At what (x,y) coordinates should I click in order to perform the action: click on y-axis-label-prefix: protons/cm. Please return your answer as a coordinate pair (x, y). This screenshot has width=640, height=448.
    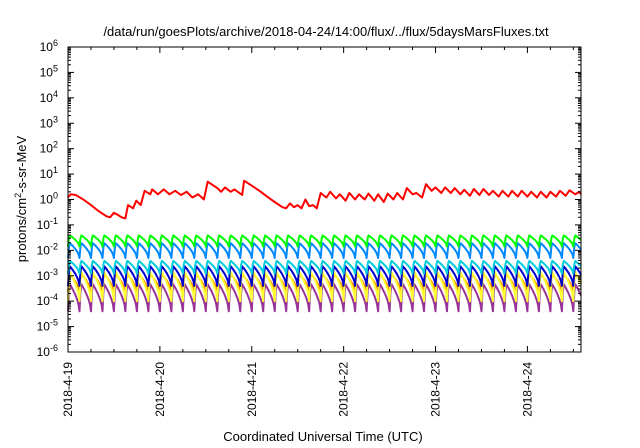
    Looking at the image, I should click on (21, 230).